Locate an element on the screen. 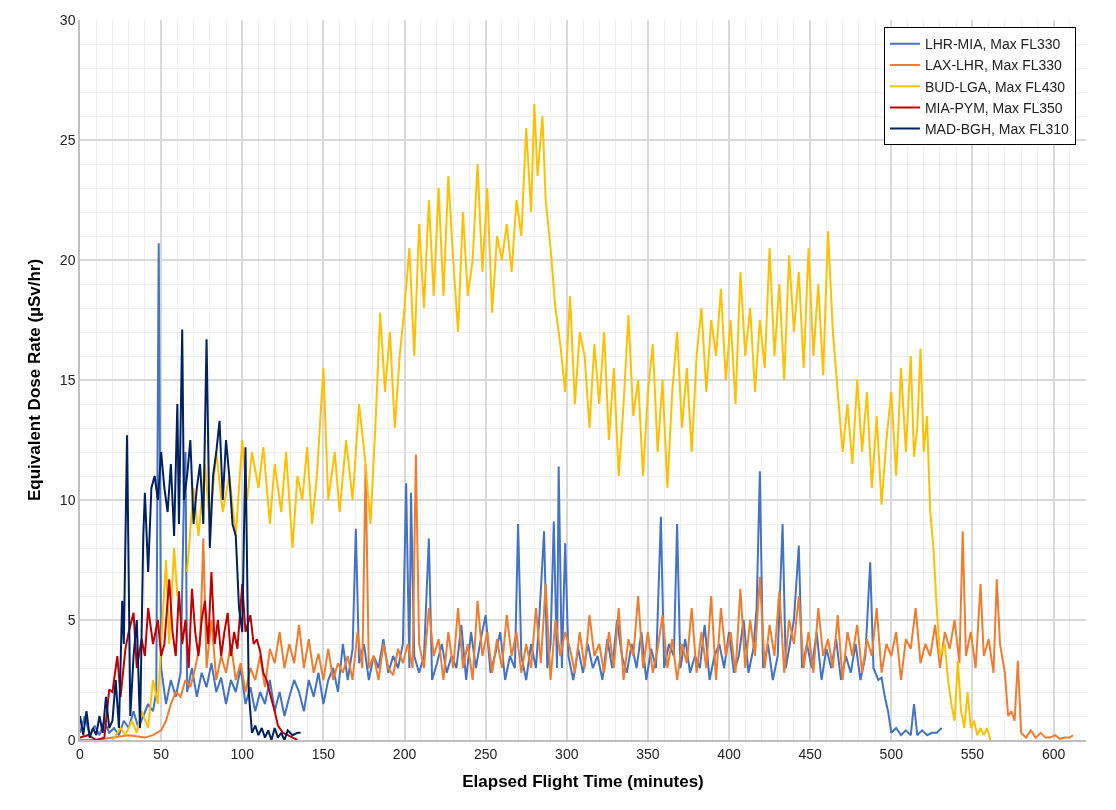 This screenshot has width=1116, height=810. y-tick-label: 5 is located at coordinates (71, 619).